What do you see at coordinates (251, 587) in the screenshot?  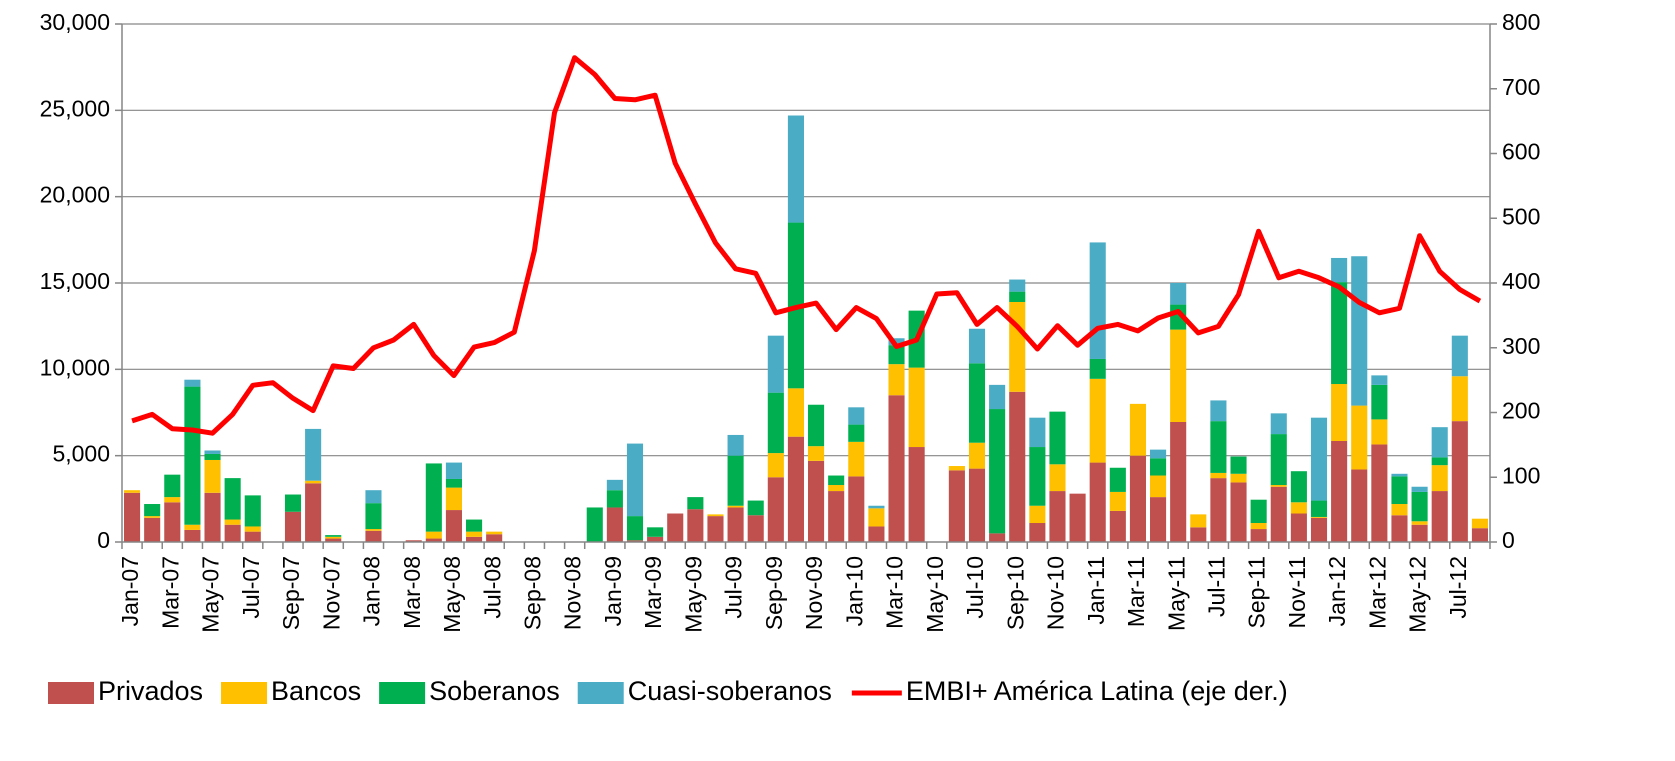 I see `x-tick-label: Jul-07` at bounding box center [251, 587].